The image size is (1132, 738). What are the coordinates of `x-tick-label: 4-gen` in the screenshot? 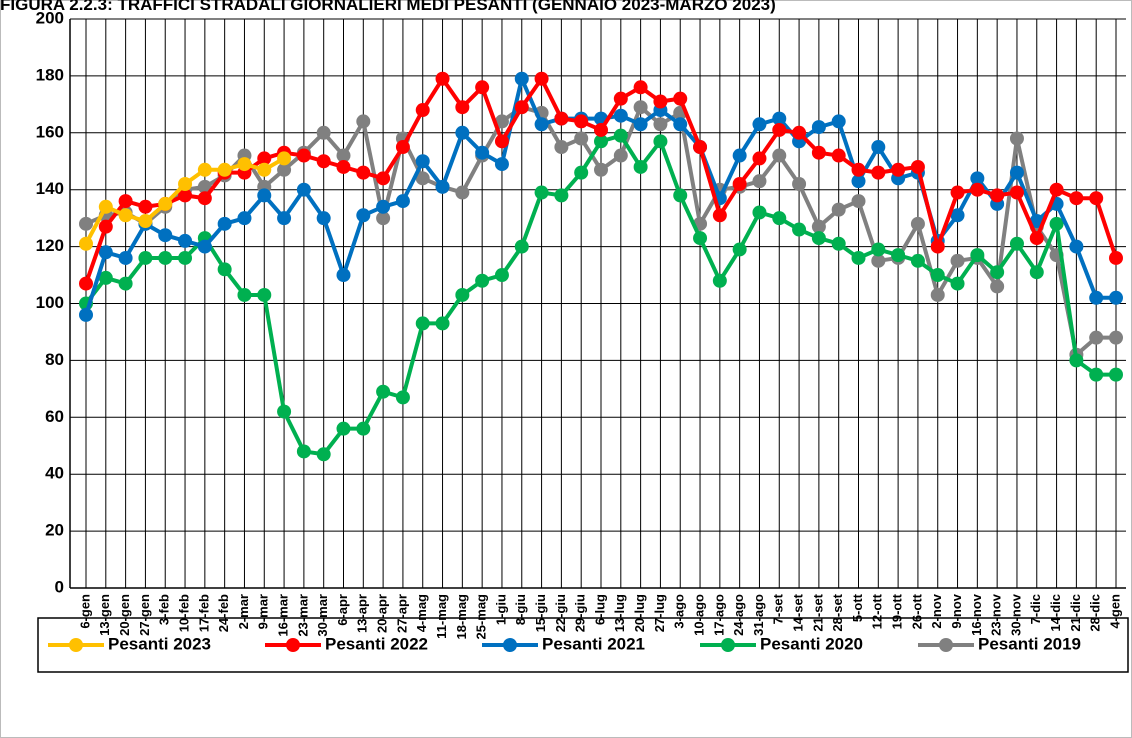 It's located at (1114, 611).